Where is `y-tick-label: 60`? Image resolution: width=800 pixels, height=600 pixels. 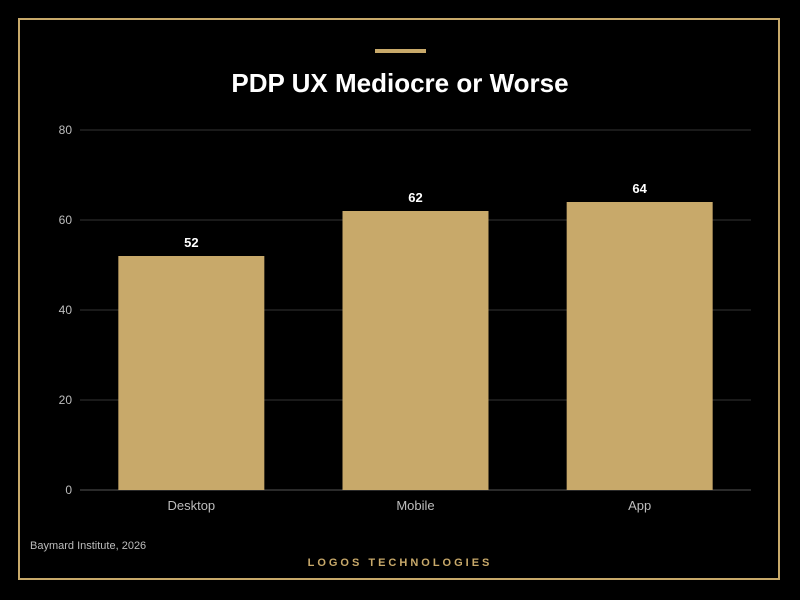
y-tick-label: 60 is located at coordinates (66, 220).